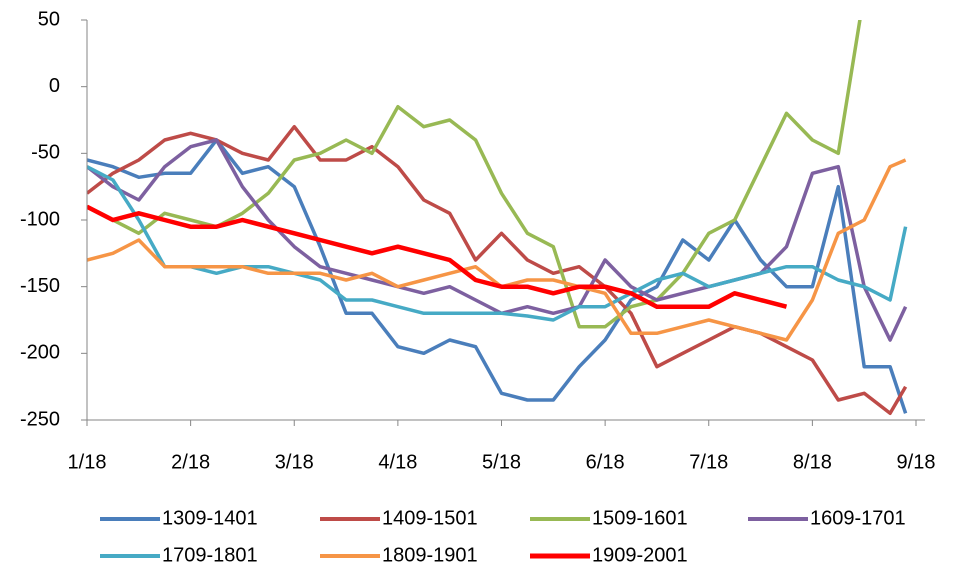 This screenshot has height=571, width=957. What do you see at coordinates (858, 518) in the screenshot?
I see `legend-label: 1609-1701` at bounding box center [858, 518].